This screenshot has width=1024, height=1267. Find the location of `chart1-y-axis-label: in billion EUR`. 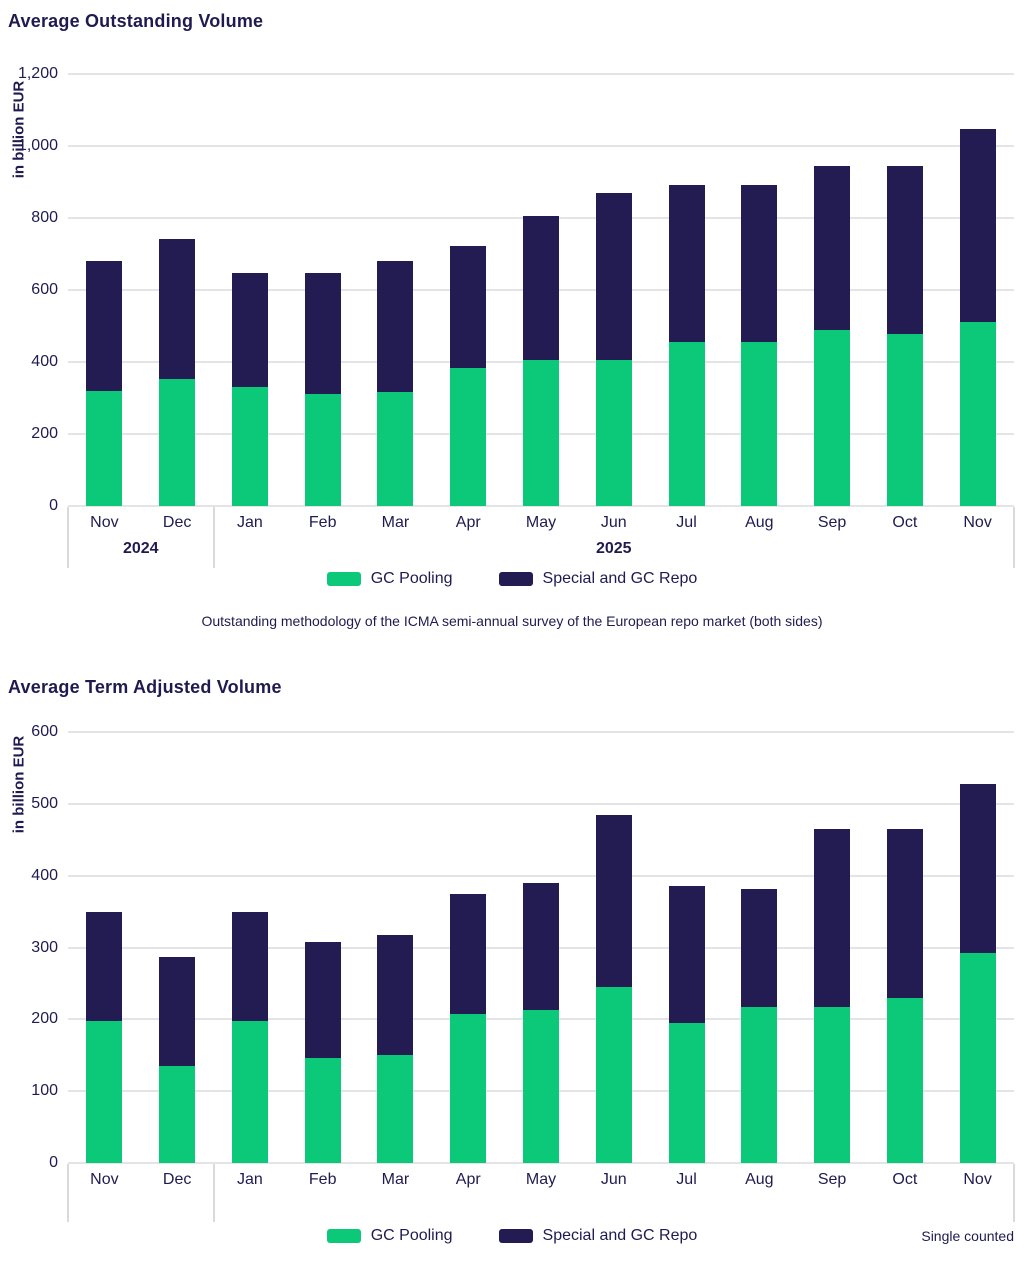

chart1-y-axis-label: in billion EUR is located at coordinates (19, 129).